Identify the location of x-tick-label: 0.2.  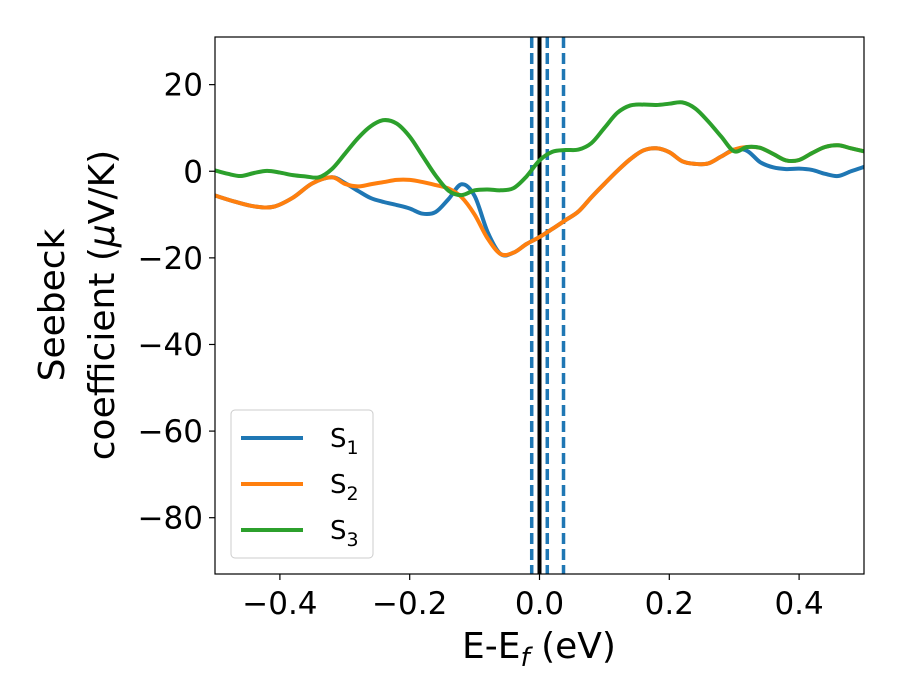
(669, 604).